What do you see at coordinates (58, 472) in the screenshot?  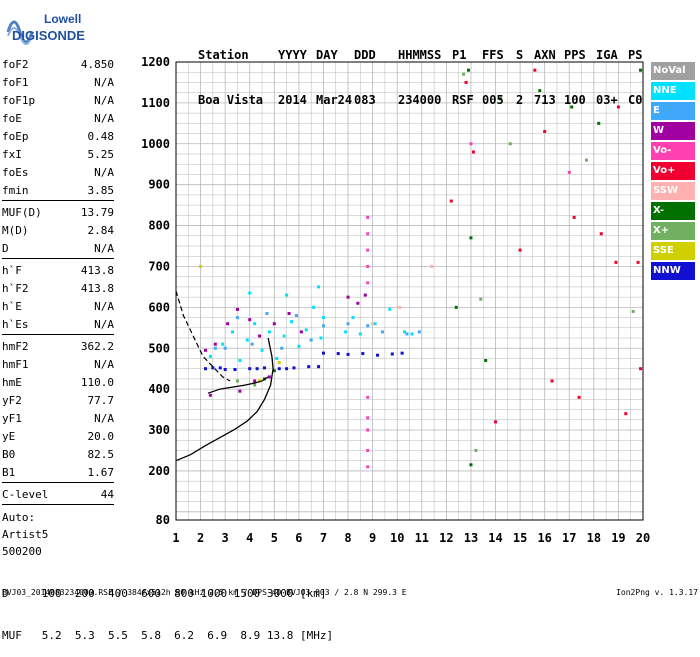 I see `param-row: B1 1.67` at bounding box center [58, 472].